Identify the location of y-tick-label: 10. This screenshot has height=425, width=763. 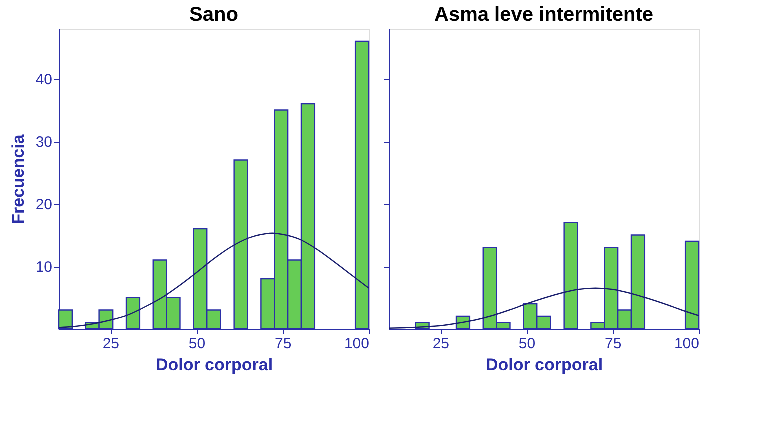
(44, 267).